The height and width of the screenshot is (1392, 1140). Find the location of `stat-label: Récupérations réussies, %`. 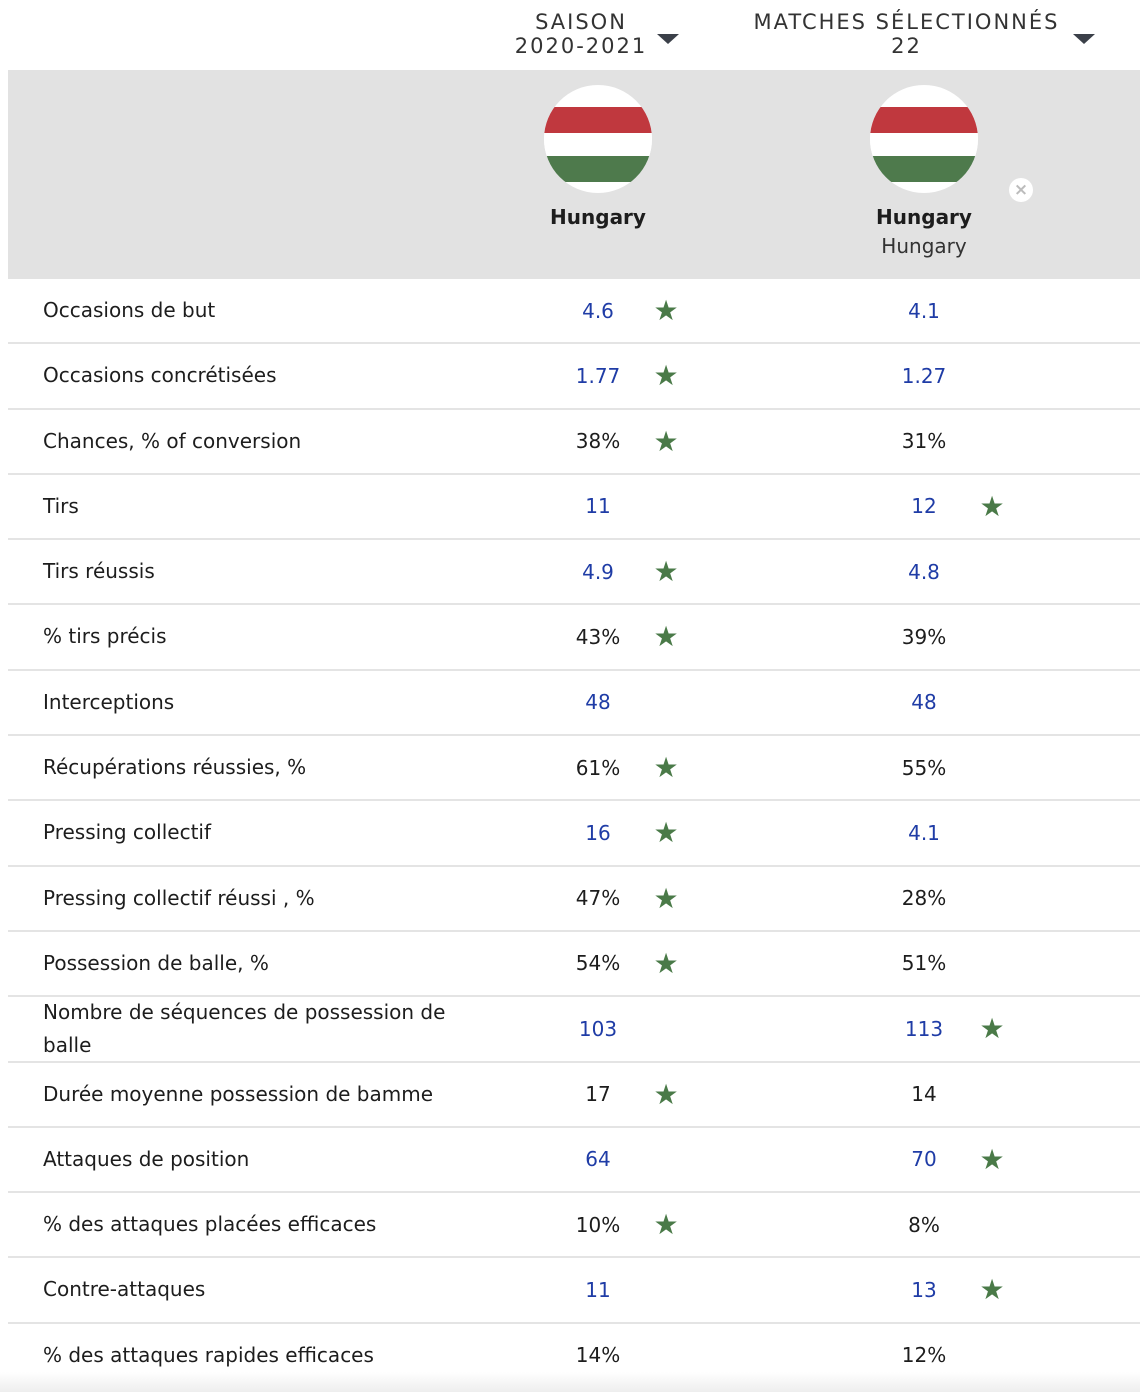

stat-label: Récupérations réussies, % is located at coordinates (175, 767).